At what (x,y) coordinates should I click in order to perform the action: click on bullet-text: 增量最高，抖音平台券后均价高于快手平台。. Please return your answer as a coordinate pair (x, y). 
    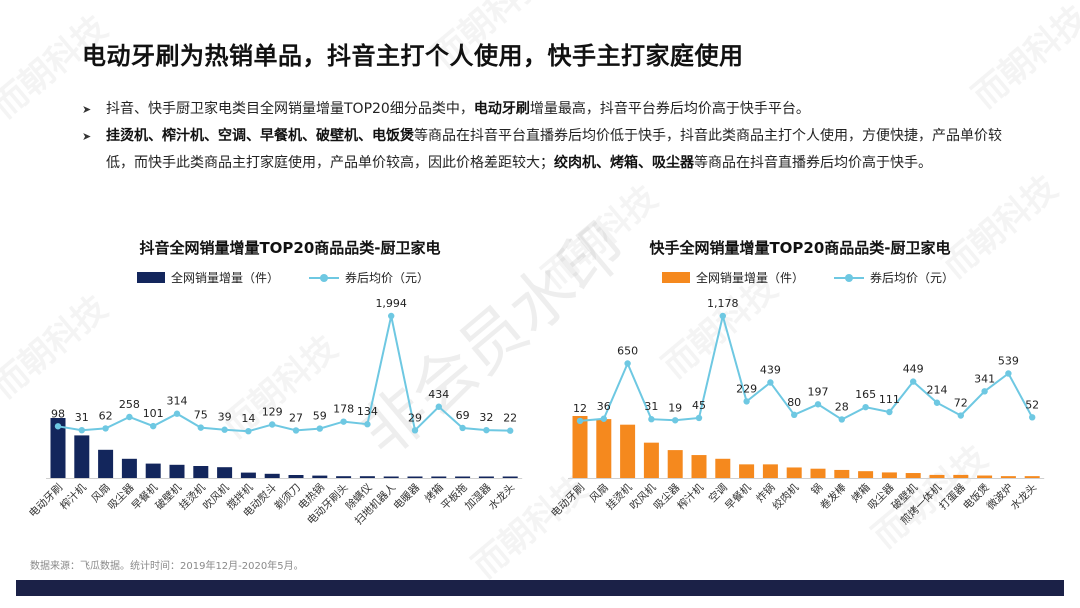
    Looking at the image, I should click on (669, 109).